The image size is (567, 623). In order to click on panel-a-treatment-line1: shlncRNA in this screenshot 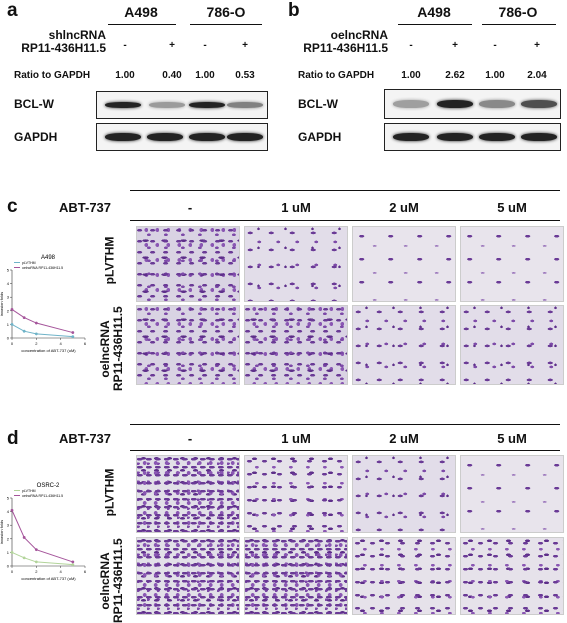, I will do `click(77, 35)`.